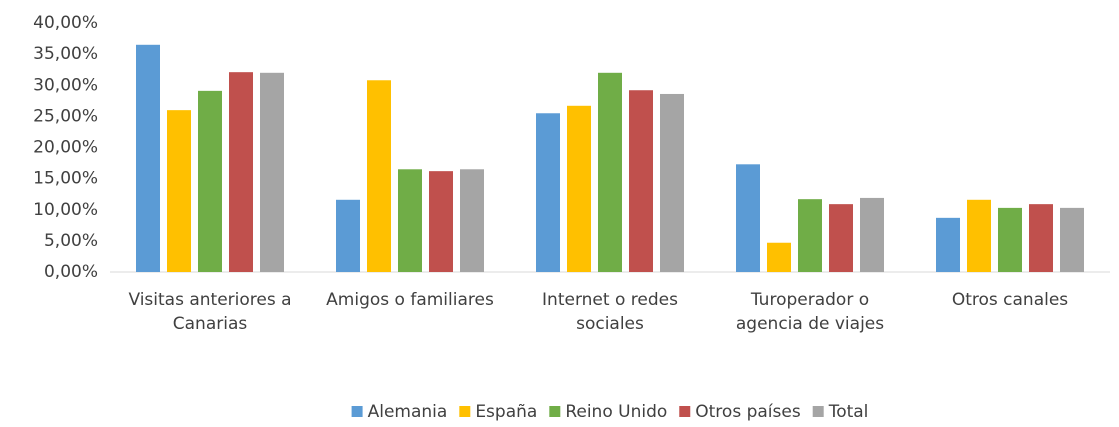  What do you see at coordinates (610, 312) in the screenshot?
I see `x-tick-label: Internet o redes sociales` at bounding box center [610, 312].